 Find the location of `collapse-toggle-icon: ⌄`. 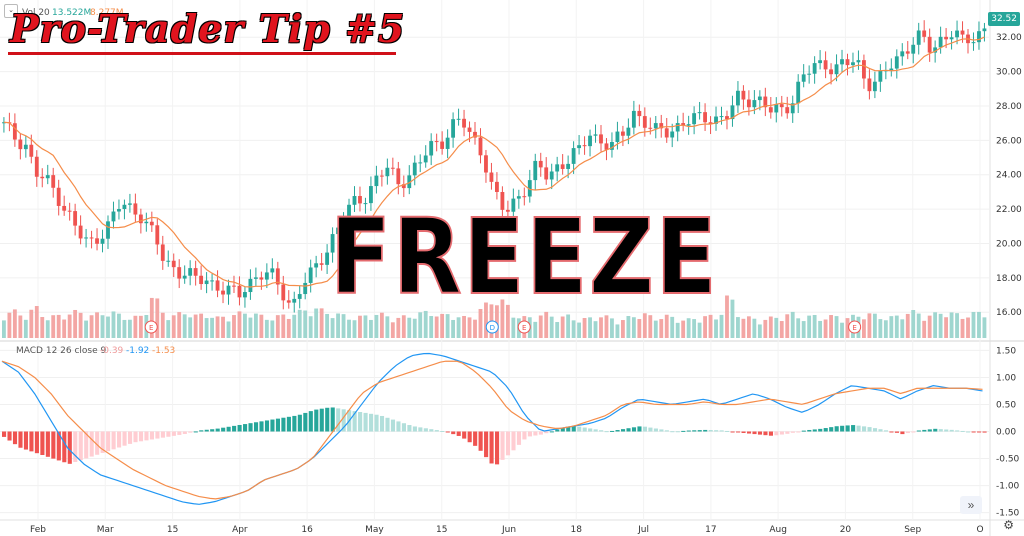

collapse-toggle-icon: ⌄ is located at coordinates (11, 11).